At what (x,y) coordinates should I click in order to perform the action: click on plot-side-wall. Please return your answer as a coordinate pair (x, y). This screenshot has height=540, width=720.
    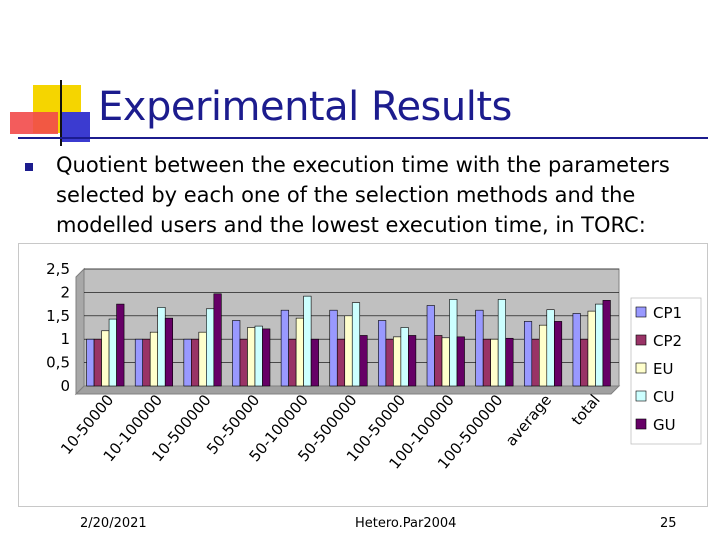
    Looking at the image, I should click on (80, 331).